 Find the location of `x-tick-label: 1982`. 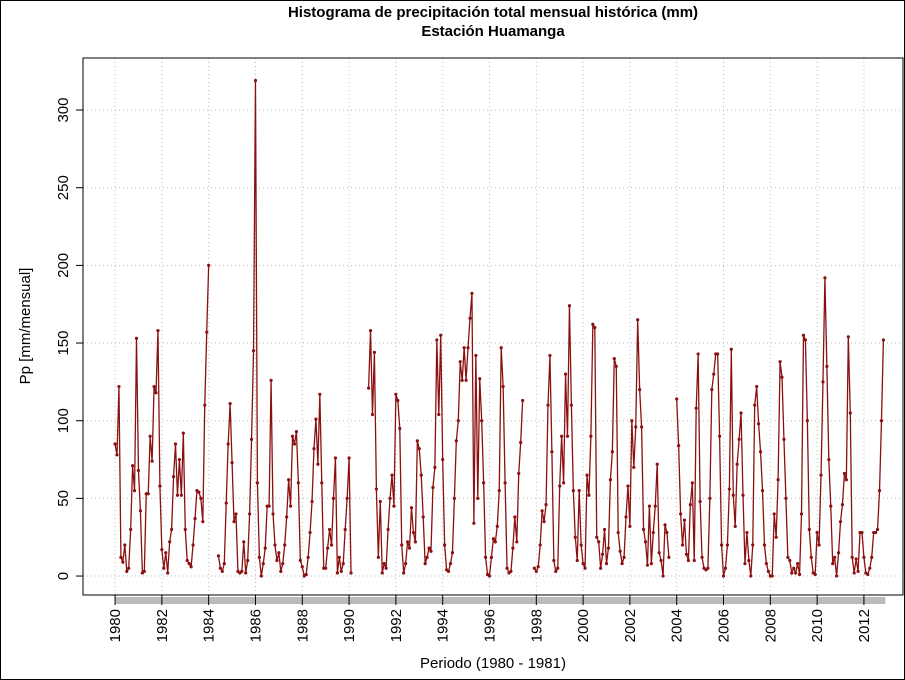

x-tick-label: 1982 is located at coordinates (162, 625).